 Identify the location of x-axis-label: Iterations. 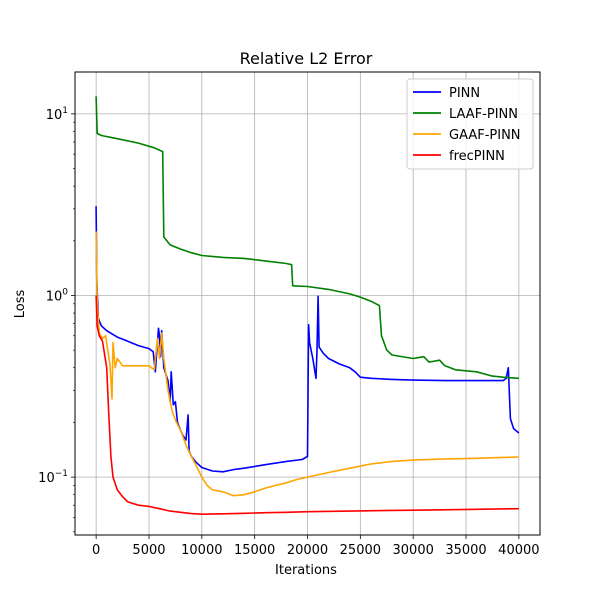
(306, 570).